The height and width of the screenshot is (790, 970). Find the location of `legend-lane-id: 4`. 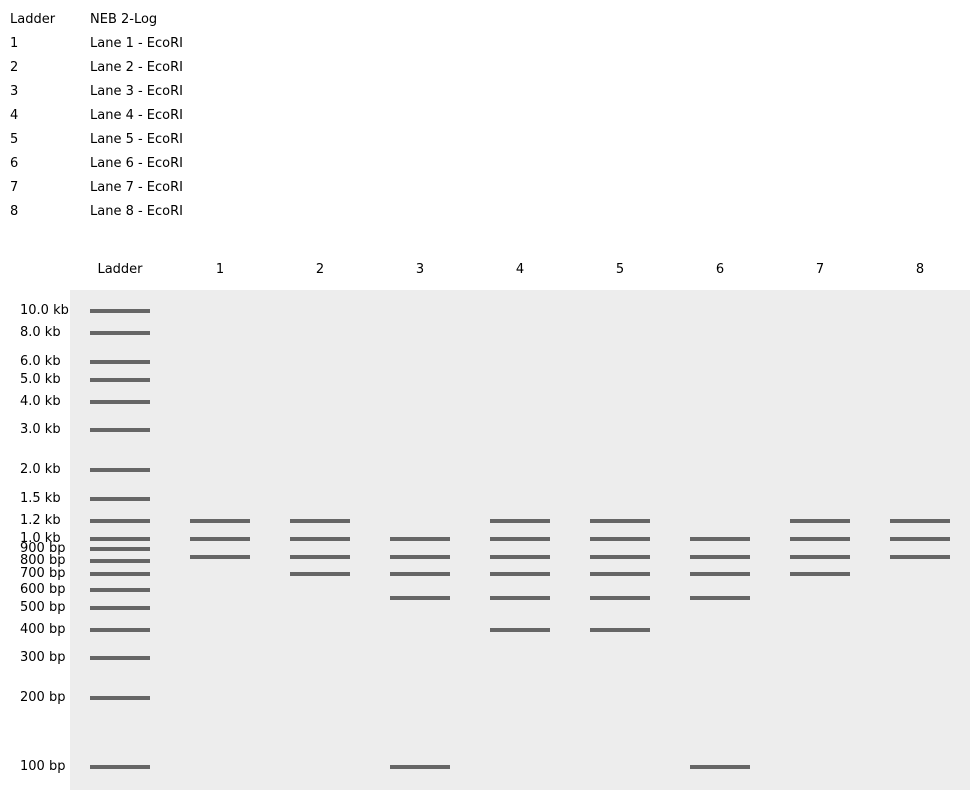

legend-lane-id: 4 is located at coordinates (14, 115).